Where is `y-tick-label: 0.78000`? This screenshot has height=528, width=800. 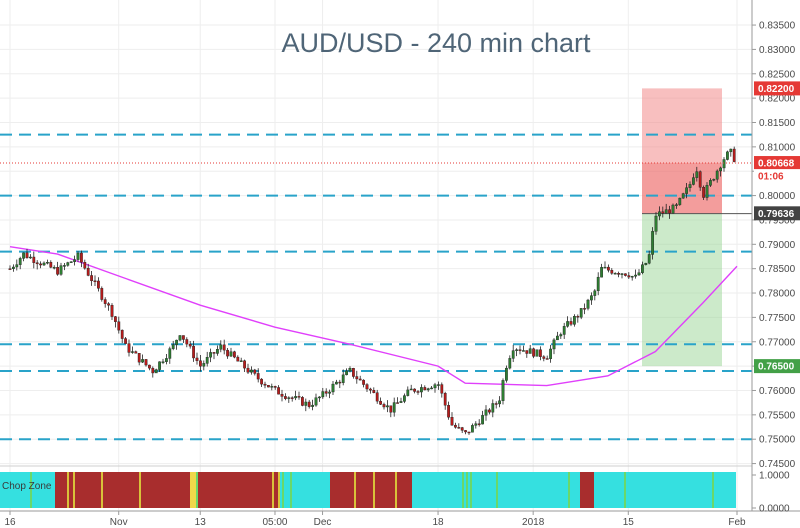
y-tick-label: 0.78000 is located at coordinates (777, 294).